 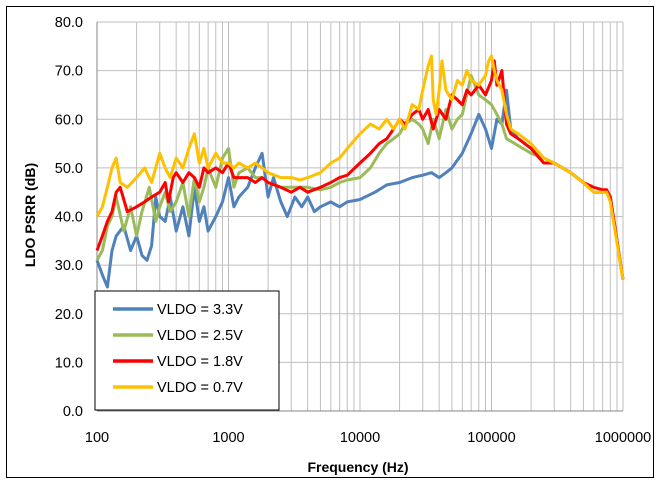 I want to click on x-axis-ticks: 100 1000 10000 100000 1000000, so click(x=368, y=438).